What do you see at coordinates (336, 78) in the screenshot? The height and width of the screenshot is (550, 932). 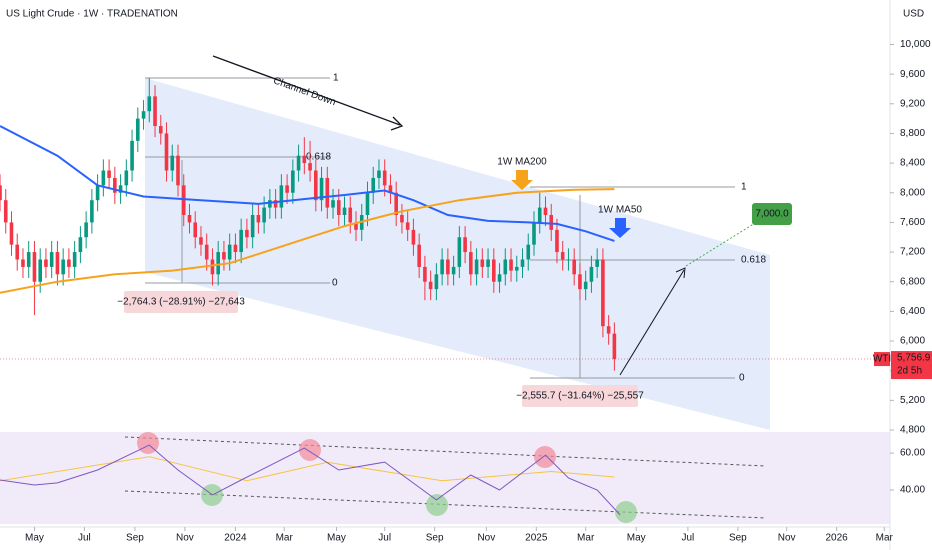 I see `fib-label: 1` at bounding box center [336, 78].